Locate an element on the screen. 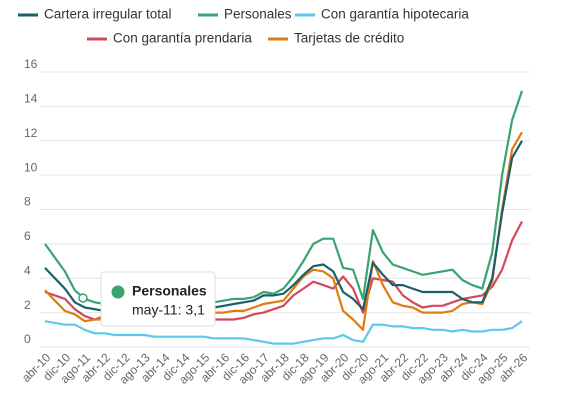  legend-label: Cartera irregular total is located at coordinates (108, 14).